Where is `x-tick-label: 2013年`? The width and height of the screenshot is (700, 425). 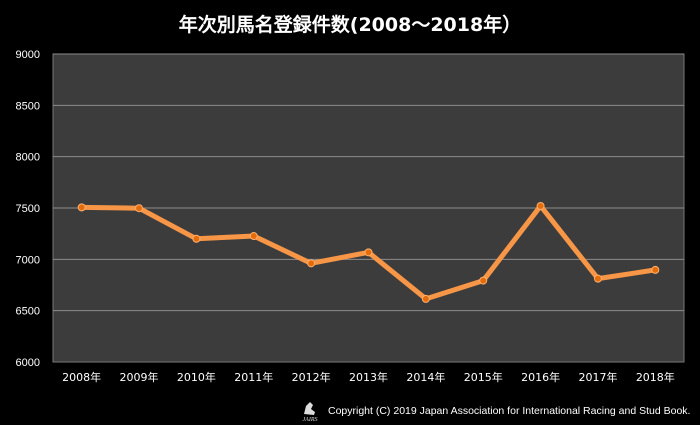
x-tick-label: 2013年 is located at coordinates (368, 377).